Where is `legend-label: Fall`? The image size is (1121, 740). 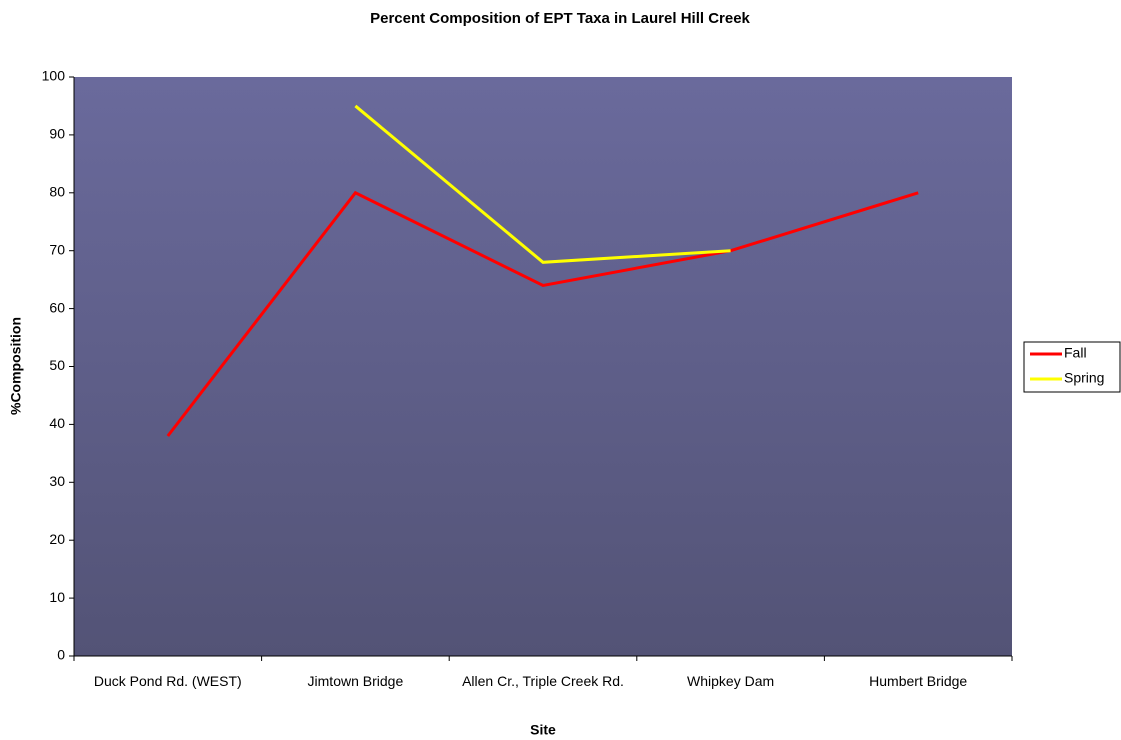
legend-label: Fall is located at coordinates (1075, 353).